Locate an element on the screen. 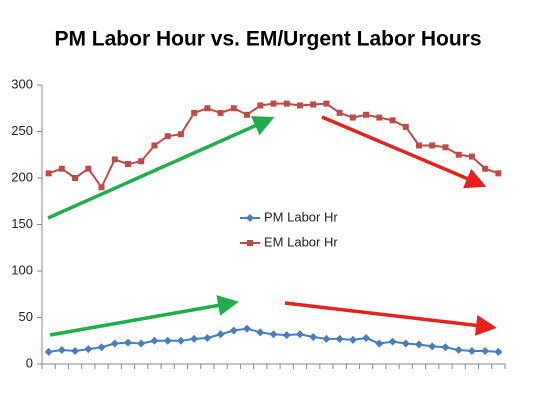 The height and width of the screenshot is (402, 537). chart-title: PM Labor Hour vs. EM/Urgent Labor Hours is located at coordinates (267, 39).